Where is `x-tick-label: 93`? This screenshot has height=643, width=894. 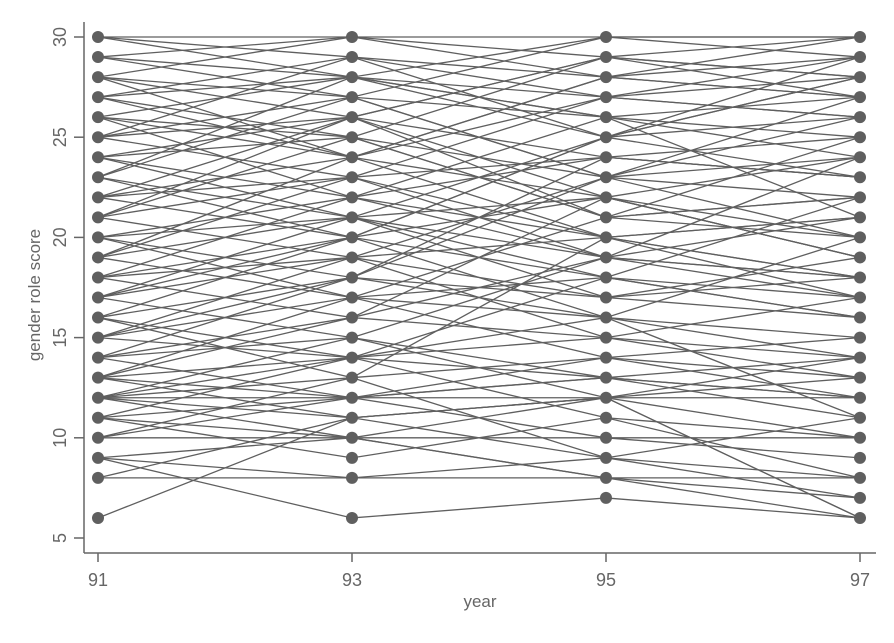
x-tick-label: 93 is located at coordinates (352, 580).